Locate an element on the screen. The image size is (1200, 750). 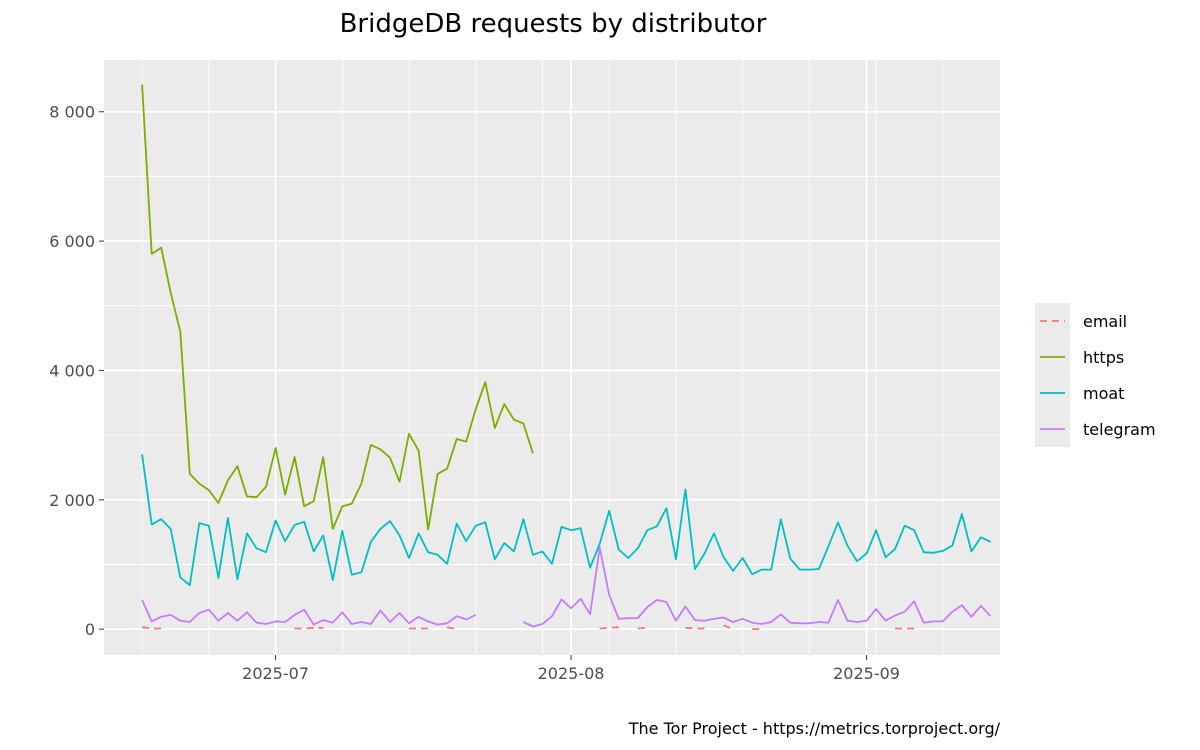
y-tick-label: 8 000 is located at coordinates (72, 112).